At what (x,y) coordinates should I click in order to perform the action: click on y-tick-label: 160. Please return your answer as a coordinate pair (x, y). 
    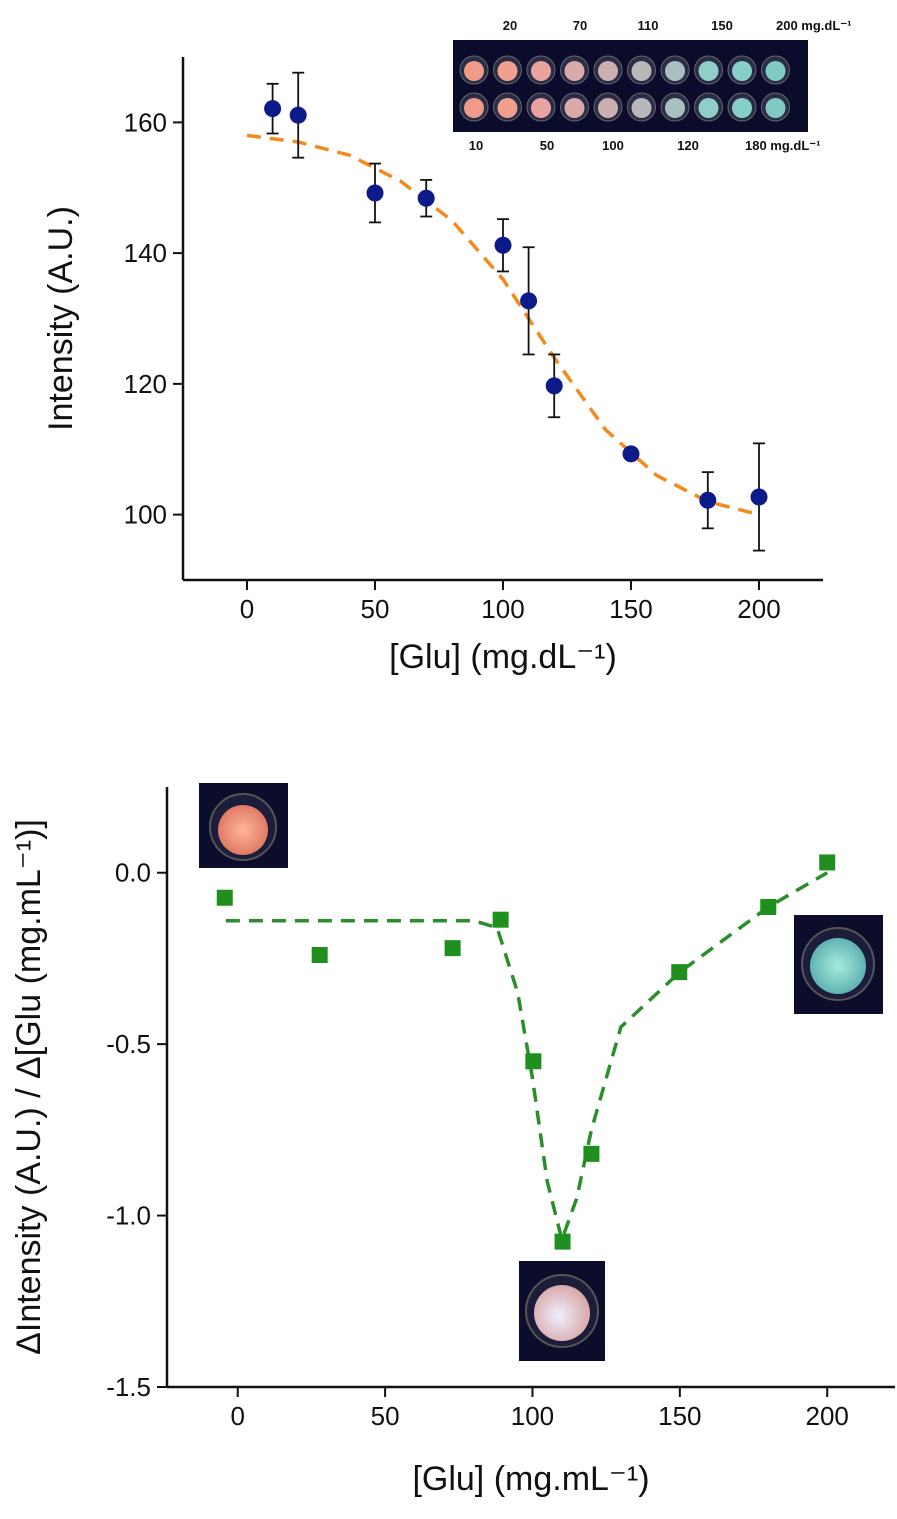
    Looking at the image, I should click on (145, 122).